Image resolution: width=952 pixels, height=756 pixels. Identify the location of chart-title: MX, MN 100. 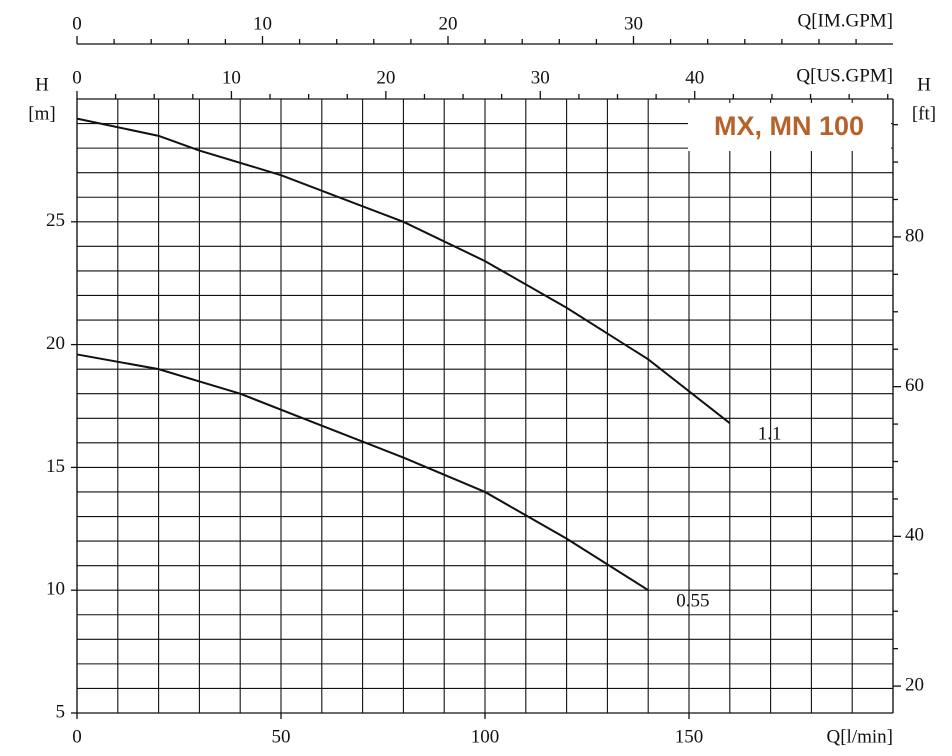
(789, 126).